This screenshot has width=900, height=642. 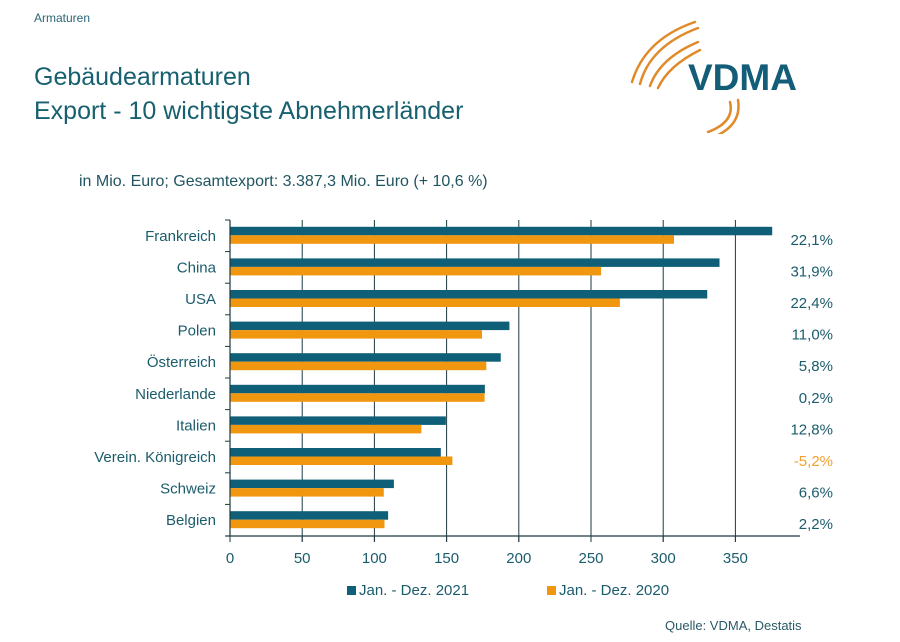 I want to click on title-line-2: Export - 10 wichtigste Abnehmerländer, so click(x=249, y=111).